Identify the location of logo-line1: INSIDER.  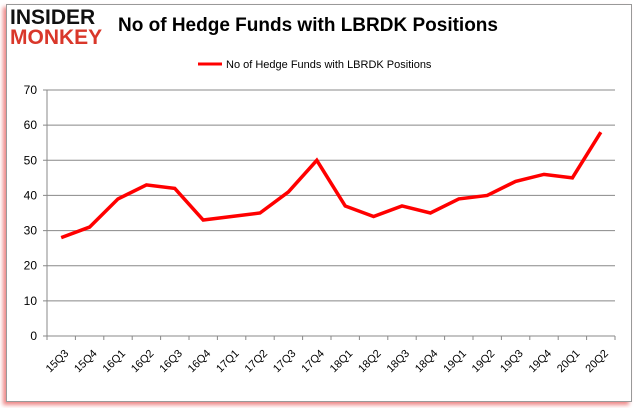
(53, 17).